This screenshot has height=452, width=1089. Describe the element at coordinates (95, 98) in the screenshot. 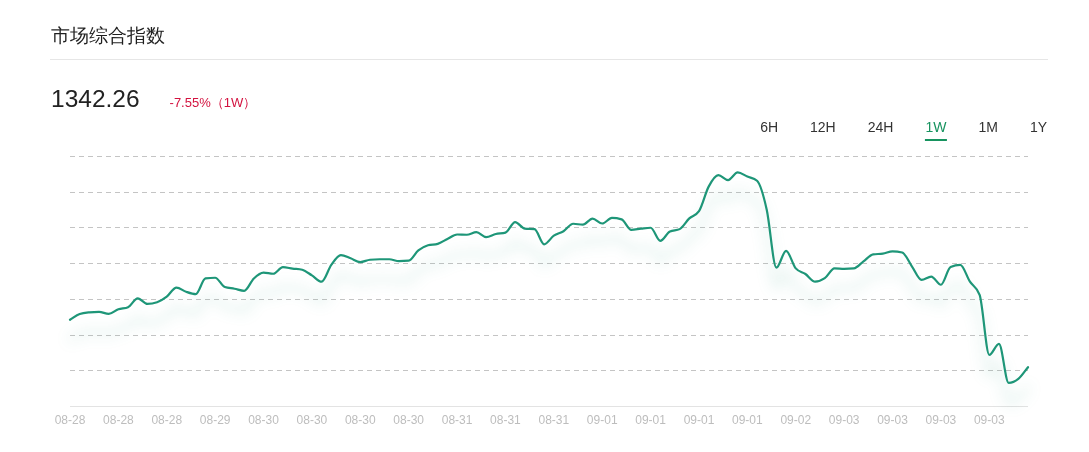

I see `subtitle: 1342.26` at that location.